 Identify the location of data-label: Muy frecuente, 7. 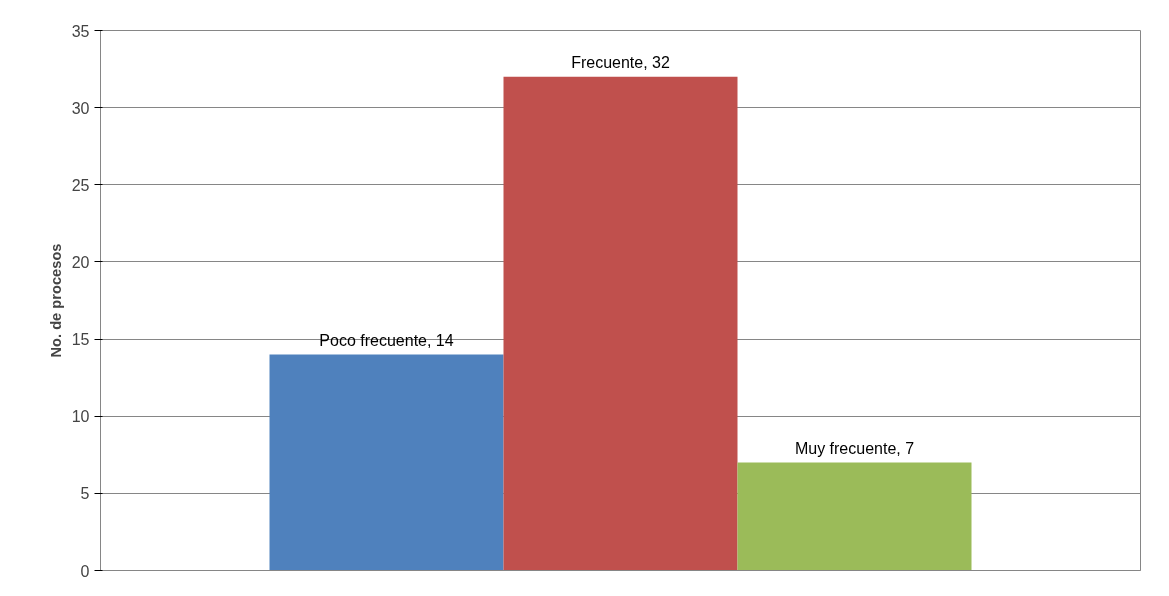
(854, 448).